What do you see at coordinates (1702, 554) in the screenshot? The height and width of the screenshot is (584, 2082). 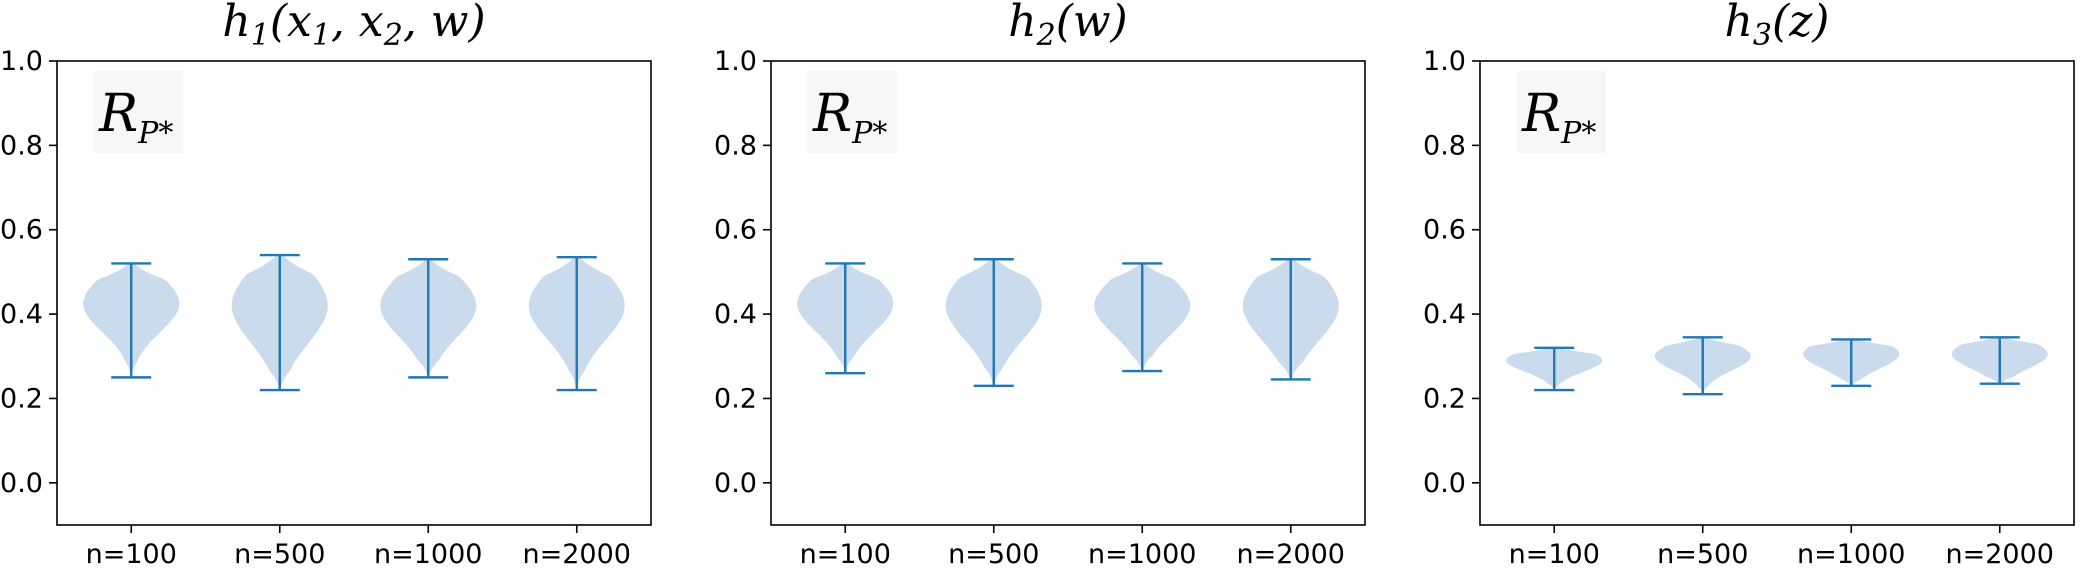 I see `x-tick-label-3-1: n=500` at bounding box center [1702, 554].